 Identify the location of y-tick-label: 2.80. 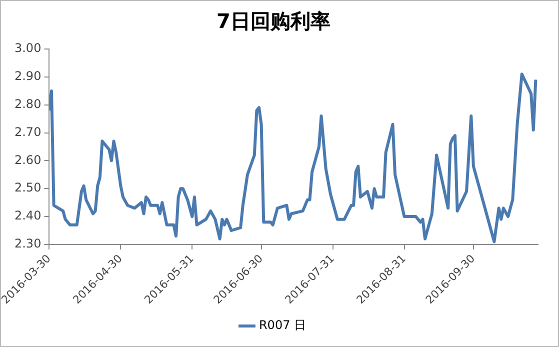
(28, 103).